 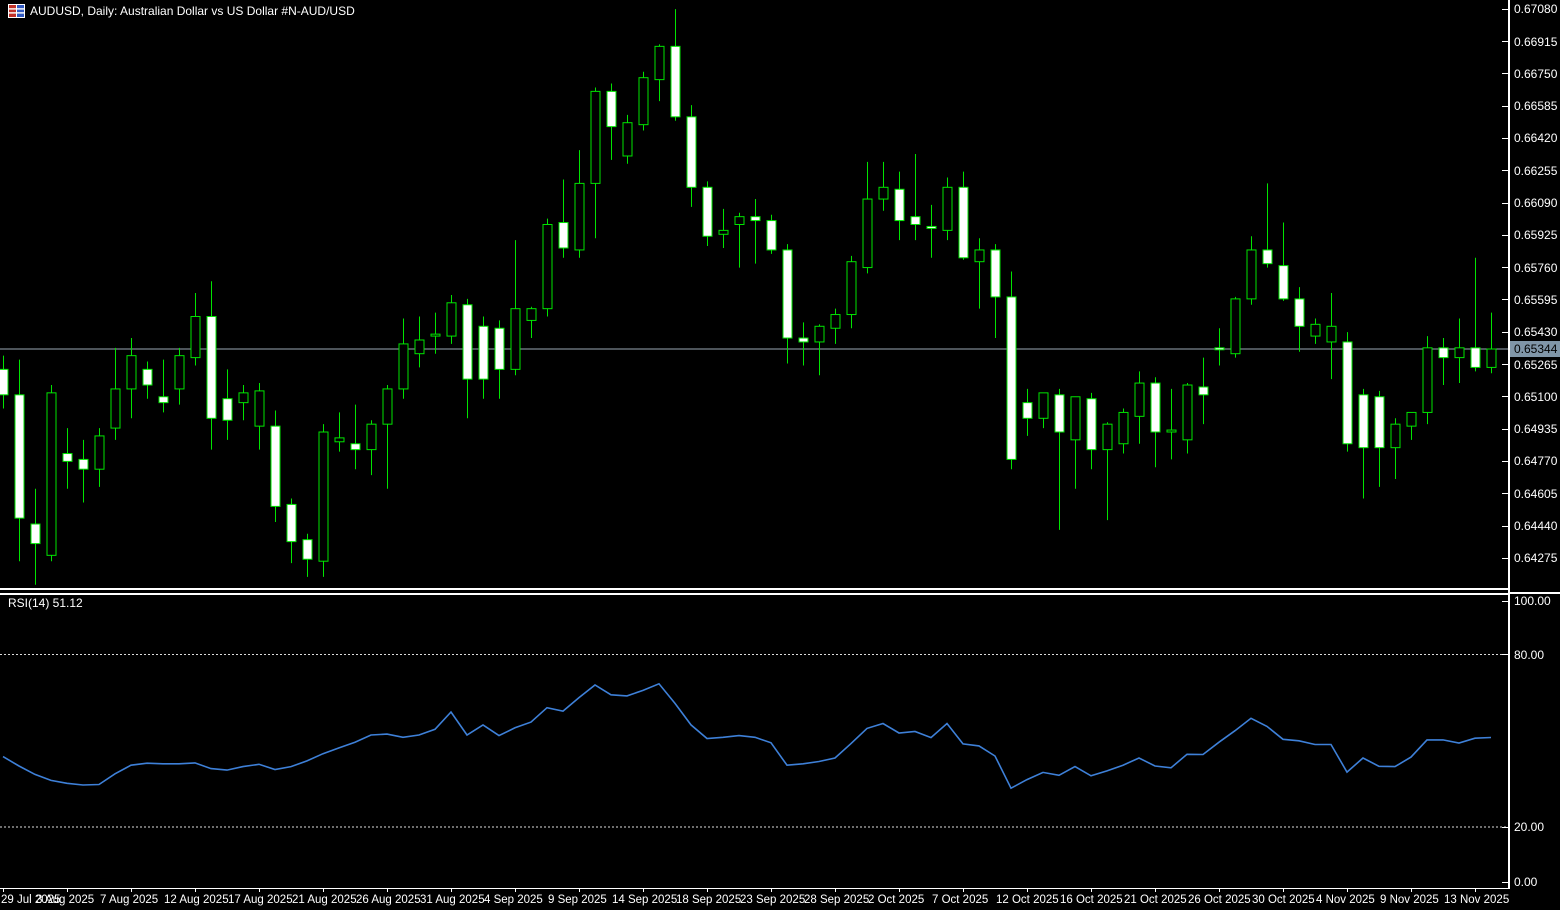 What do you see at coordinates (1536, 106) in the screenshot?
I see `price-axis-label: 0.66585` at bounding box center [1536, 106].